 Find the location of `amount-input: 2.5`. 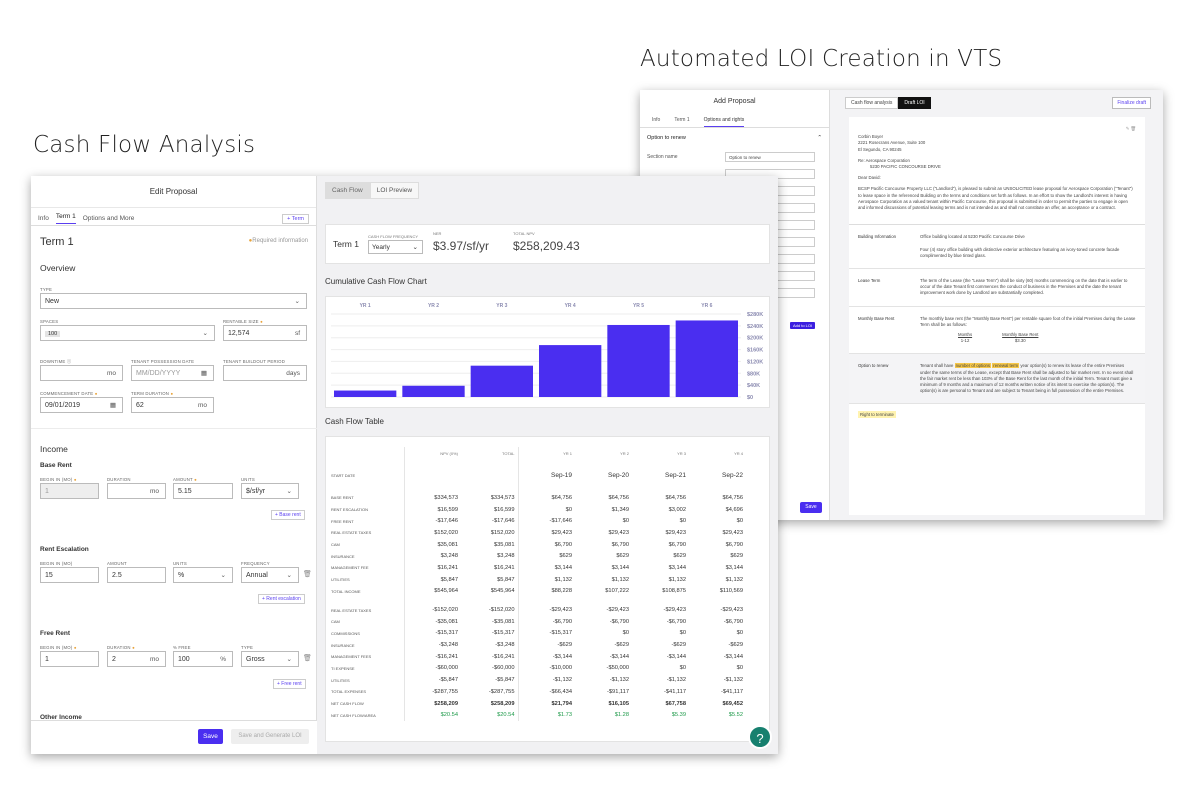

amount-input: 2.5 is located at coordinates (136, 575).